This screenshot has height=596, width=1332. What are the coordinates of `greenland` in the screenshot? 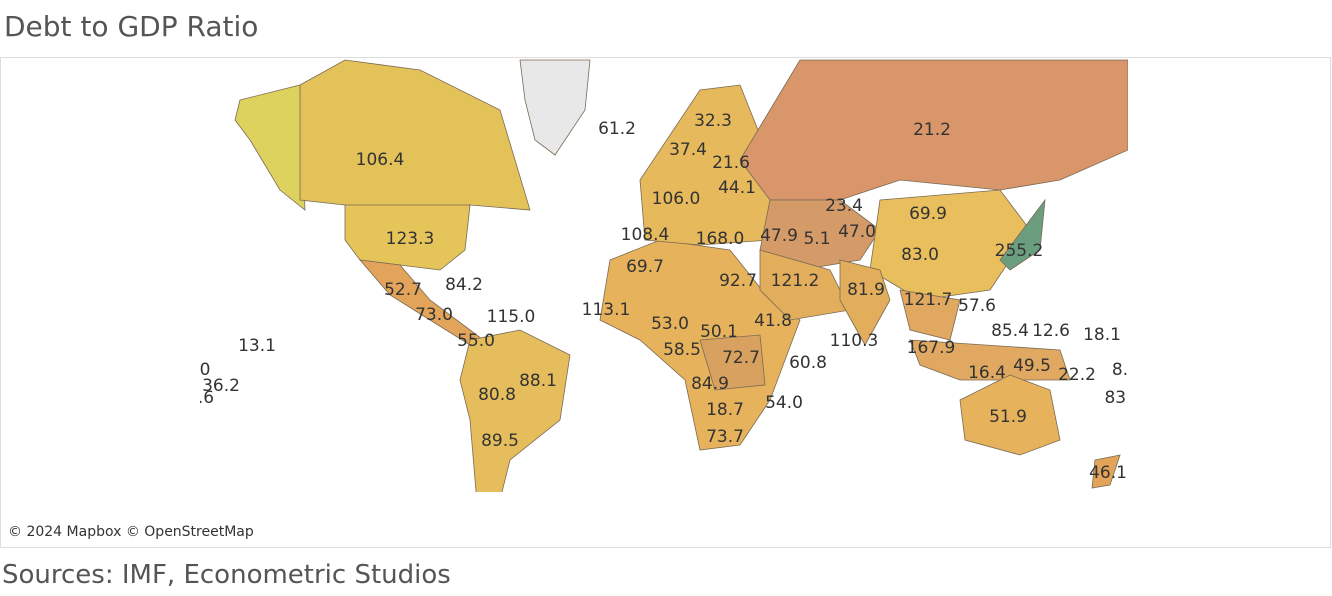 It's located at (555, 107).